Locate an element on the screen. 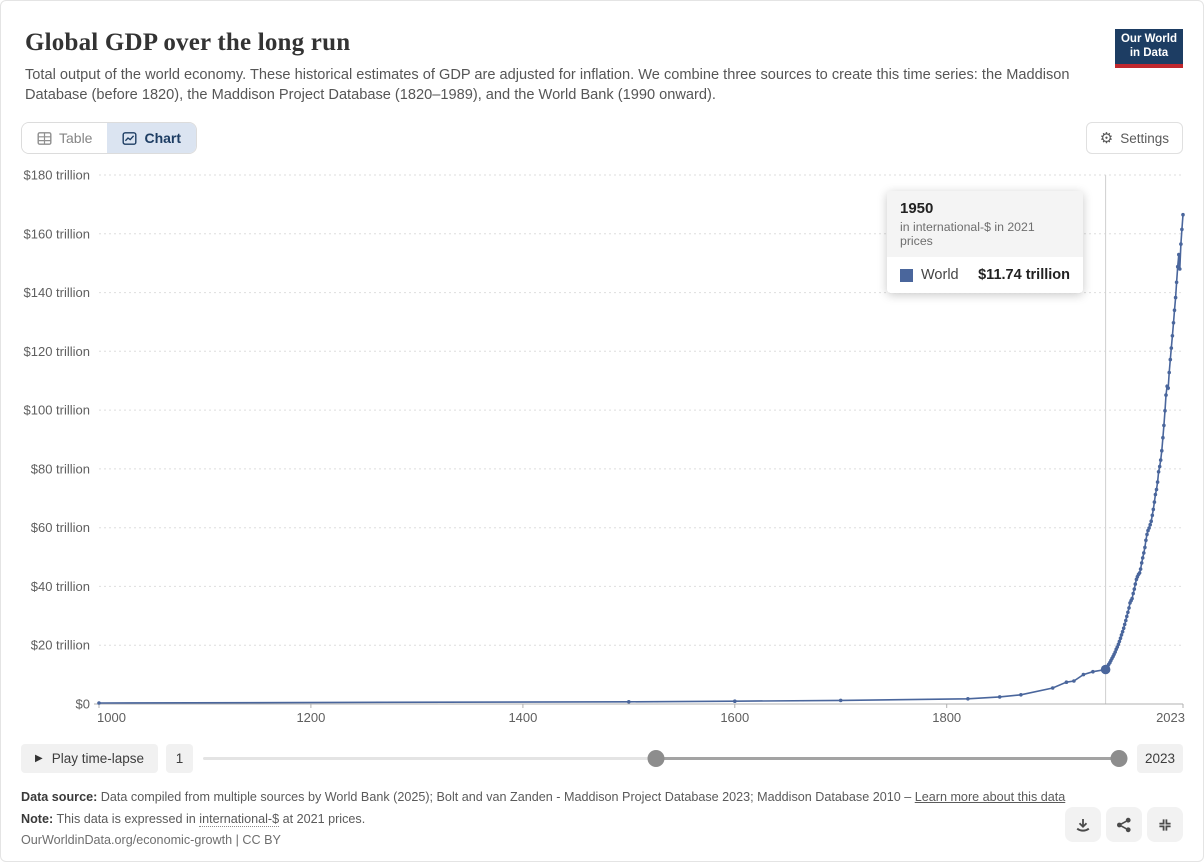  svg-text: 2023 is located at coordinates (1170, 717).